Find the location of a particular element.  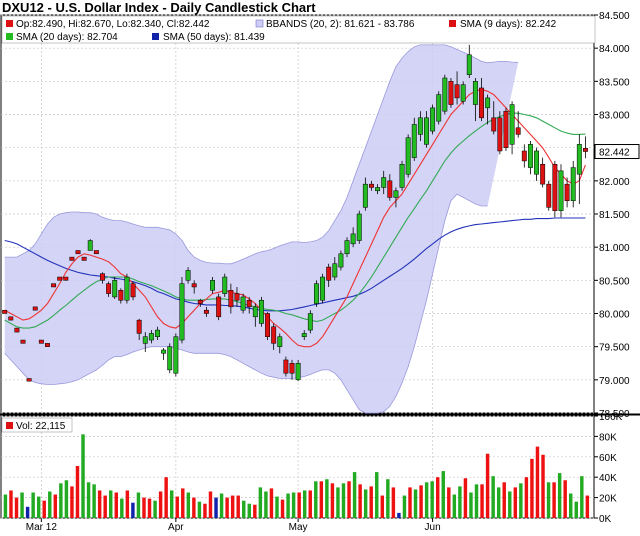

price-tick-label: 81.000 is located at coordinates (614, 248).